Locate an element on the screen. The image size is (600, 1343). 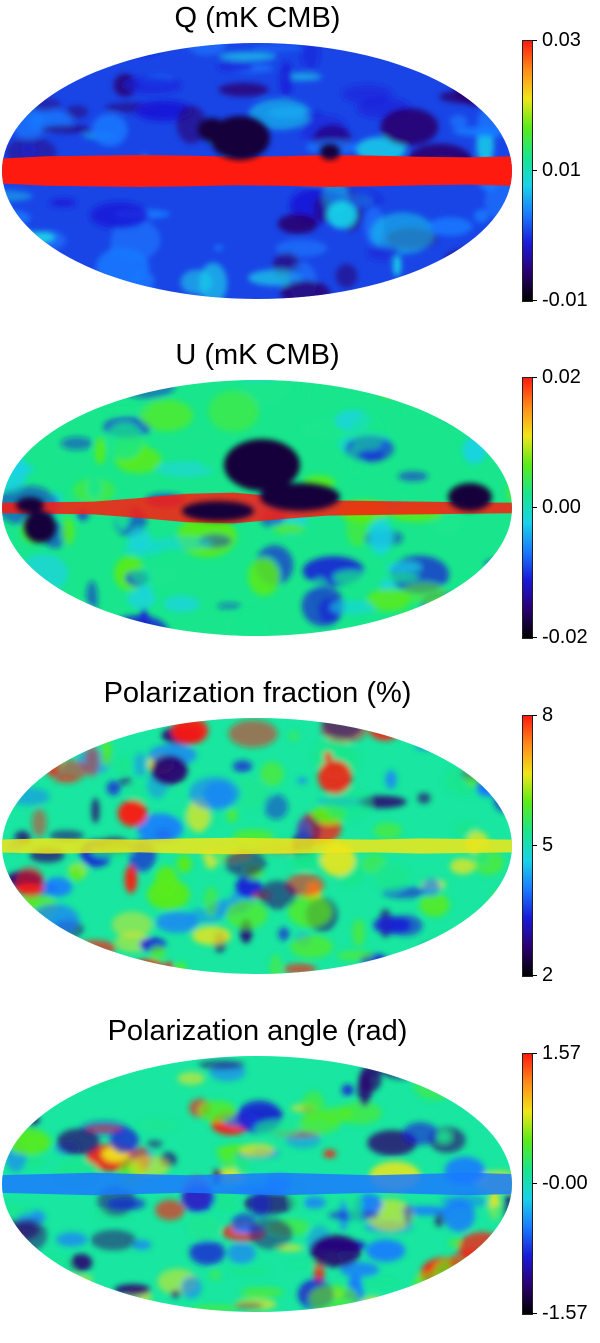
colorbar-tick-label: -0.02 is located at coordinates (565, 637).